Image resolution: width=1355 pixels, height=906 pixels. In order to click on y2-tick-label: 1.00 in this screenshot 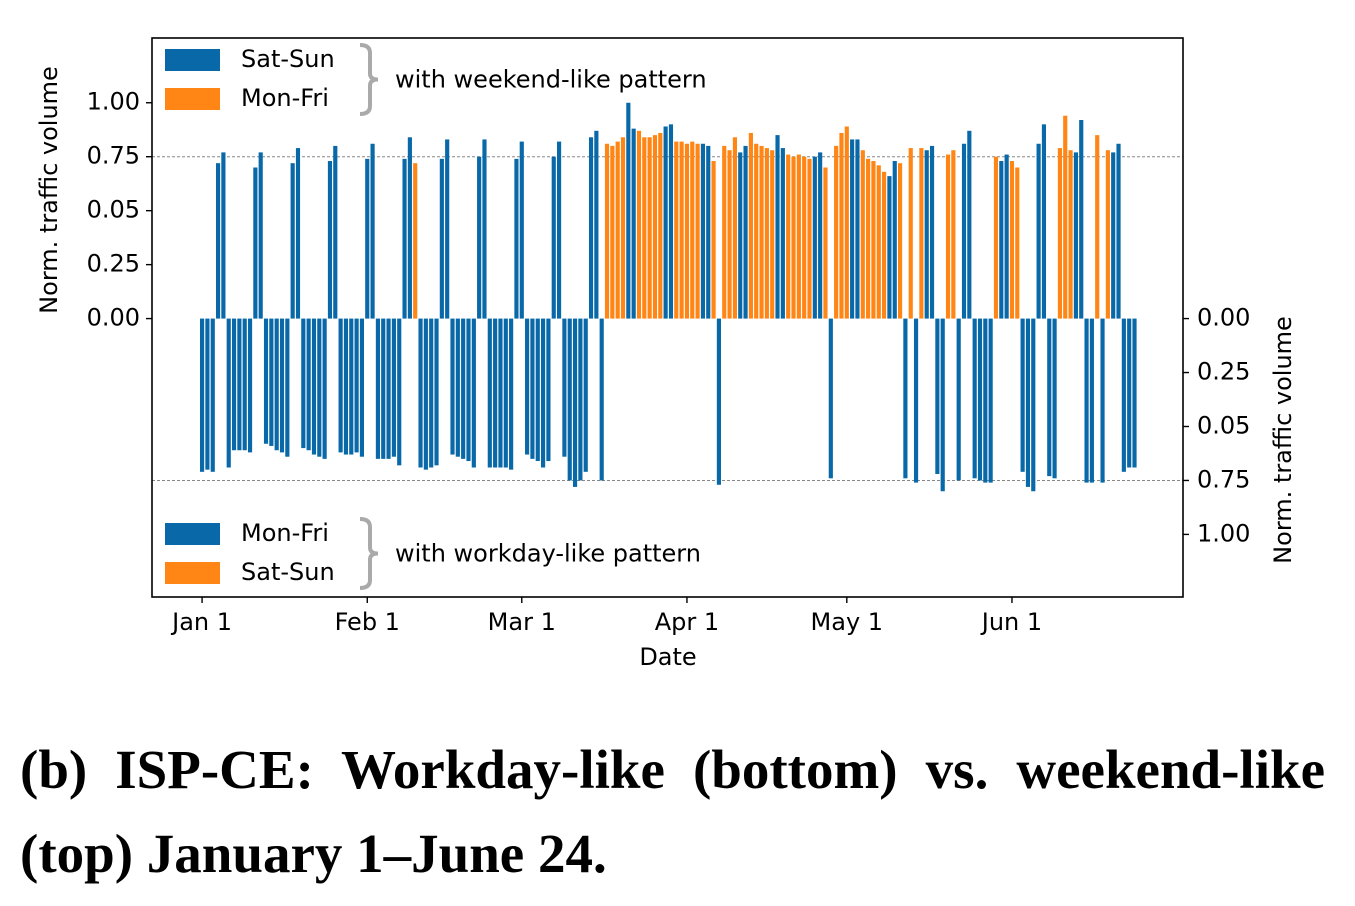, I will do `click(1223, 533)`.